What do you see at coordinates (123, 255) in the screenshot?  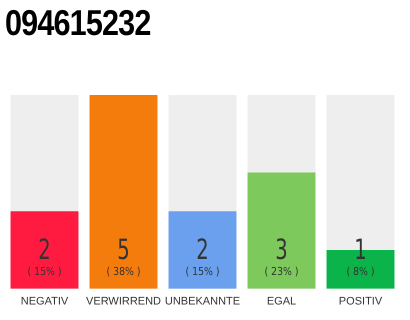 I see `data-label: 5 ( 38% )` at bounding box center [123, 255].